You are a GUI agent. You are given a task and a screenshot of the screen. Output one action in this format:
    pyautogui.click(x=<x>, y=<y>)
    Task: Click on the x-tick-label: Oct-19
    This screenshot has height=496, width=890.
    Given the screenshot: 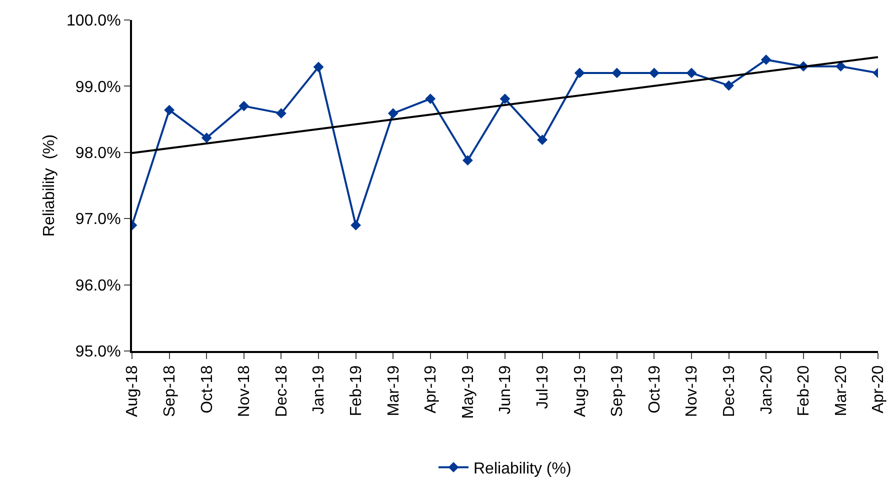 What is the action you would take?
    pyautogui.click(x=655, y=389)
    